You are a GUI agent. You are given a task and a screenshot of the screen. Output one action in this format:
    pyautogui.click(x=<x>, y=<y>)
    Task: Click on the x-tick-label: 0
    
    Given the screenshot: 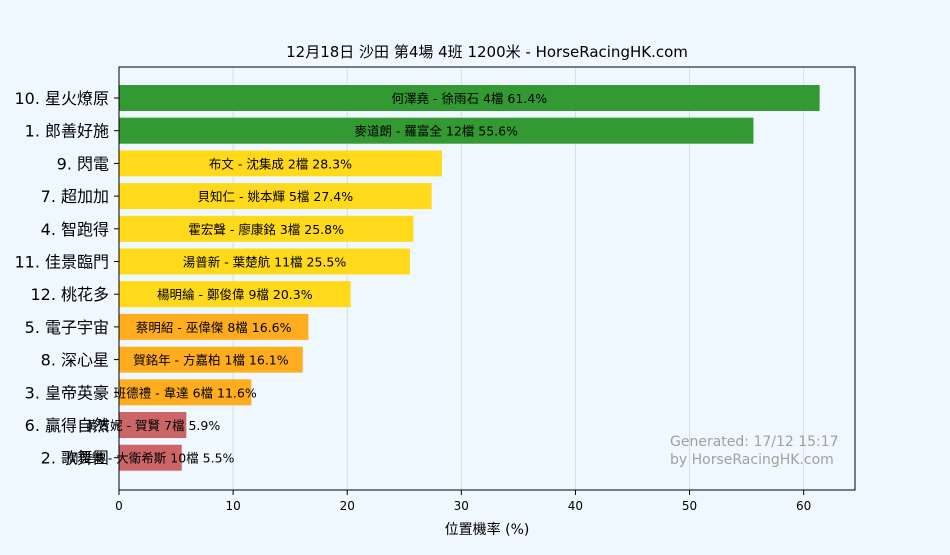 What is the action you would take?
    pyautogui.click(x=119, y=506)
    